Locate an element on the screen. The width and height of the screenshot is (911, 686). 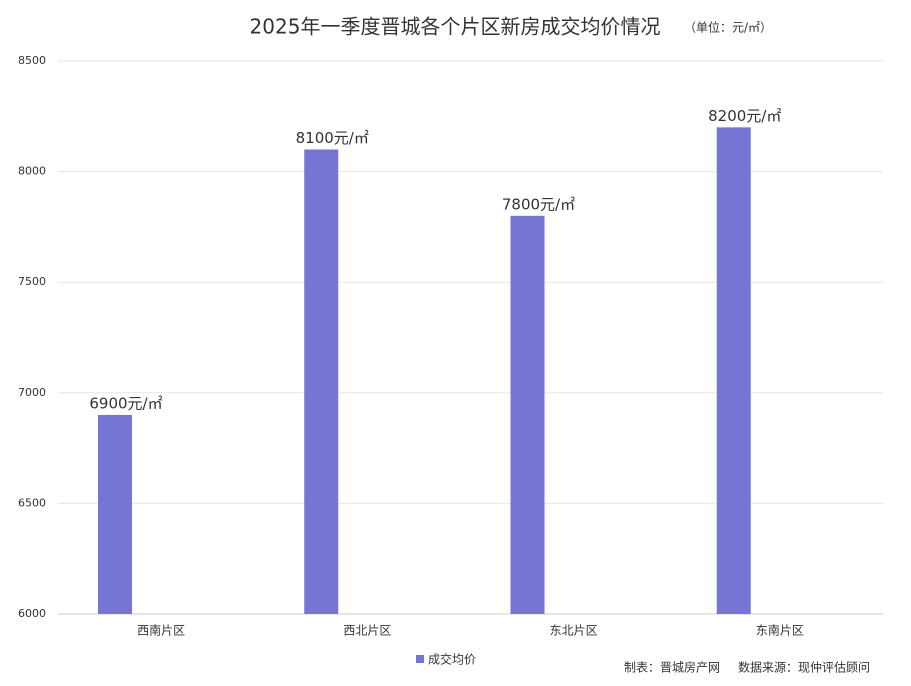
x-tick-label: 东南片区 is located at coordinates (780, 630).